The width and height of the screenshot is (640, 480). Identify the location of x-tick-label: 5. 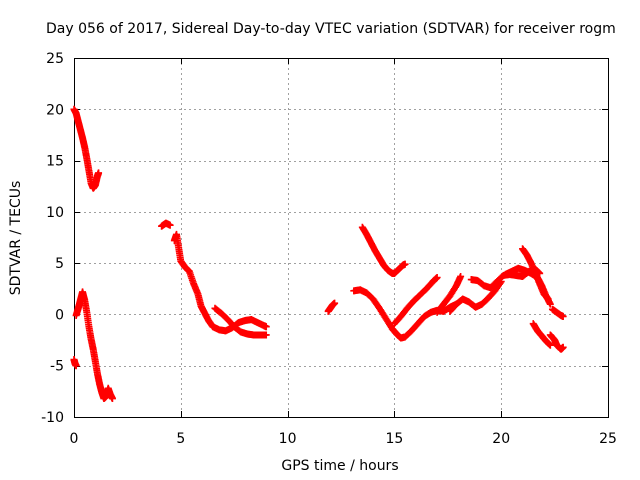
(180, 439).